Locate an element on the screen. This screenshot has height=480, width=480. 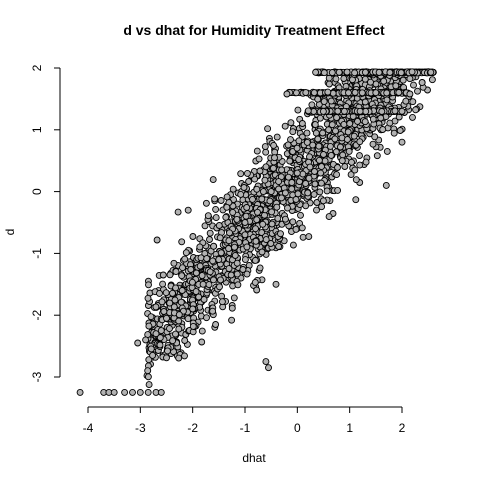
x-tick-label: -4 is located at coordinates (88, 428).